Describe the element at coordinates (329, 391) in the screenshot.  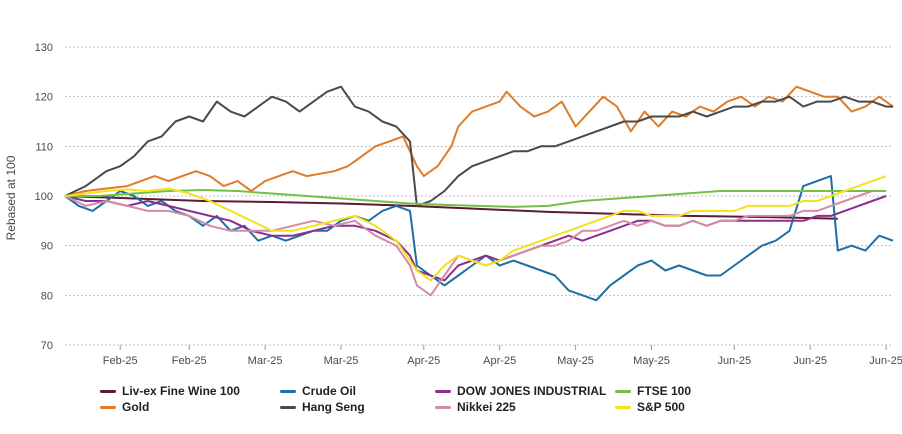
I see `legend-label: Crude Oil` at that location.